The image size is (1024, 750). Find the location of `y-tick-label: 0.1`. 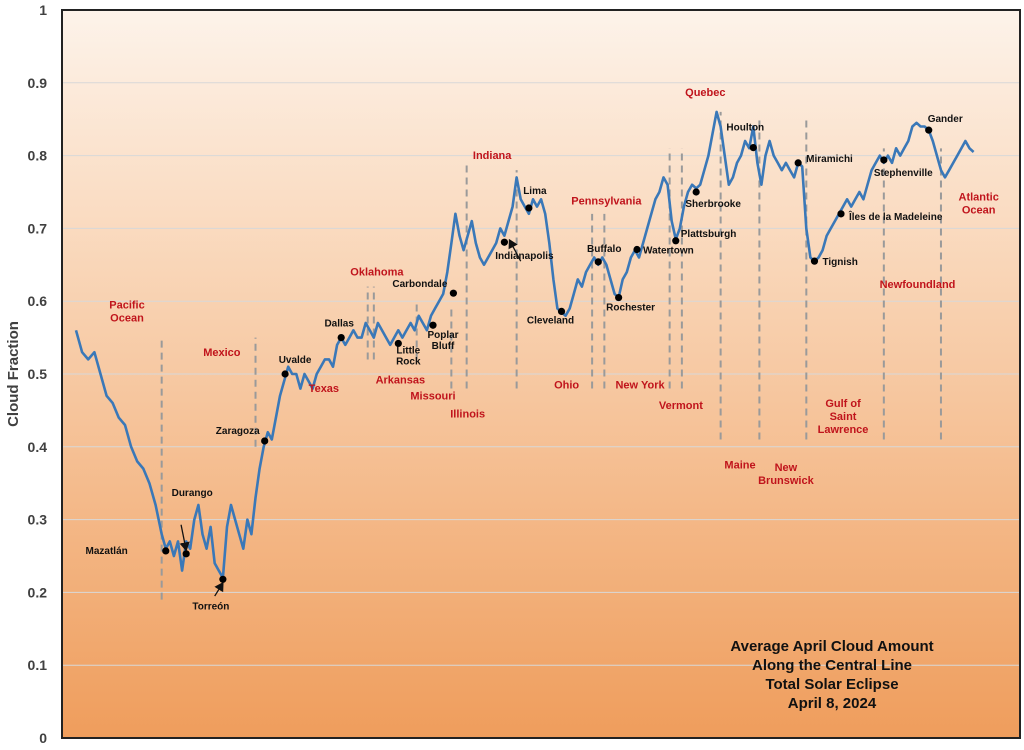

y-tick-label: 0.1 is located at coordinates (38, 665).